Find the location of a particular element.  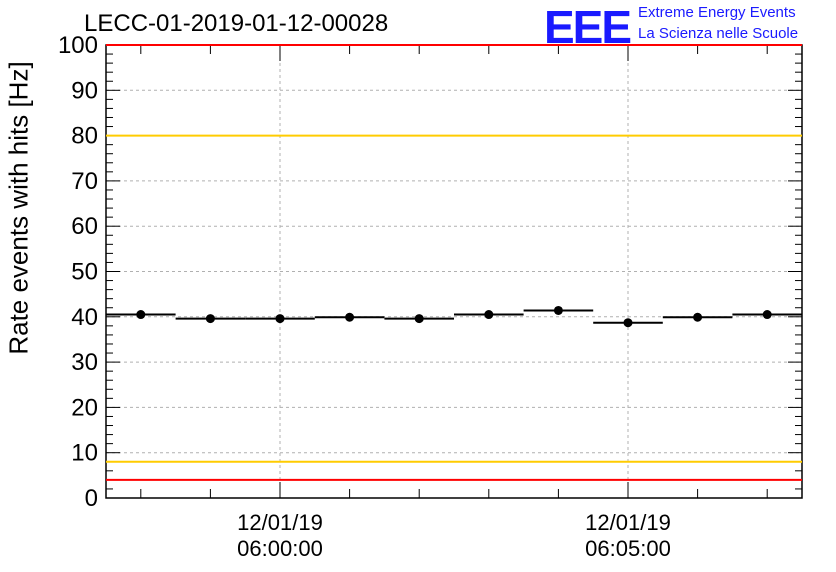

y-tick-label: 30 is located at coordinates (84, 362).